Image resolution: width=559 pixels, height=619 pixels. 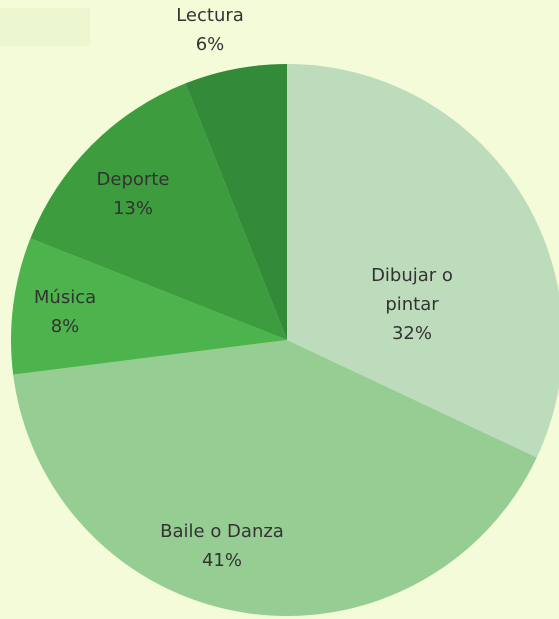 I want to click on value-label: 6%, so click(x=210, y=44).